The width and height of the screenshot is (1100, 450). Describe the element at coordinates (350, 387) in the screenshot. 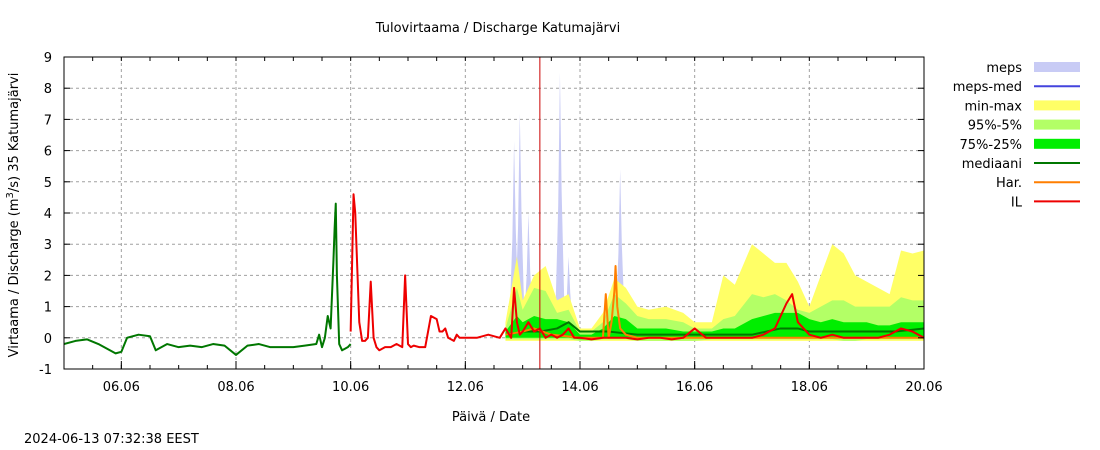

I see `x-tick-label: 10.06` at that location.